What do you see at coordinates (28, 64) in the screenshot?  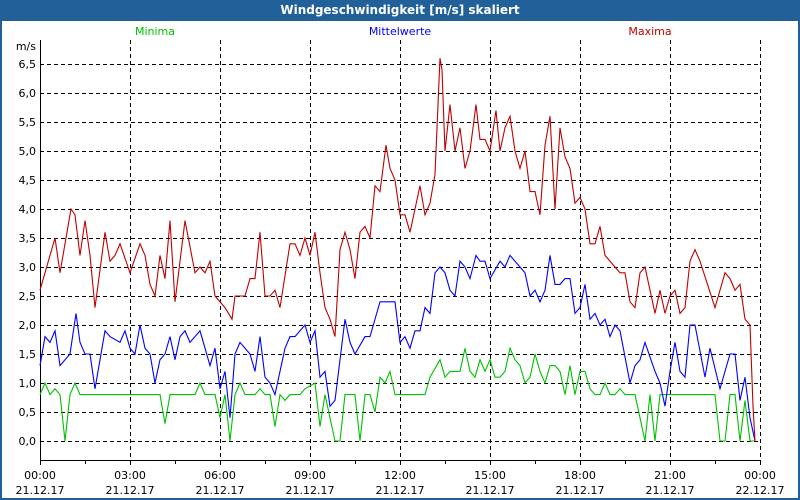 I see `y-tick-label: 6,5` at bounding box center [28, 64].